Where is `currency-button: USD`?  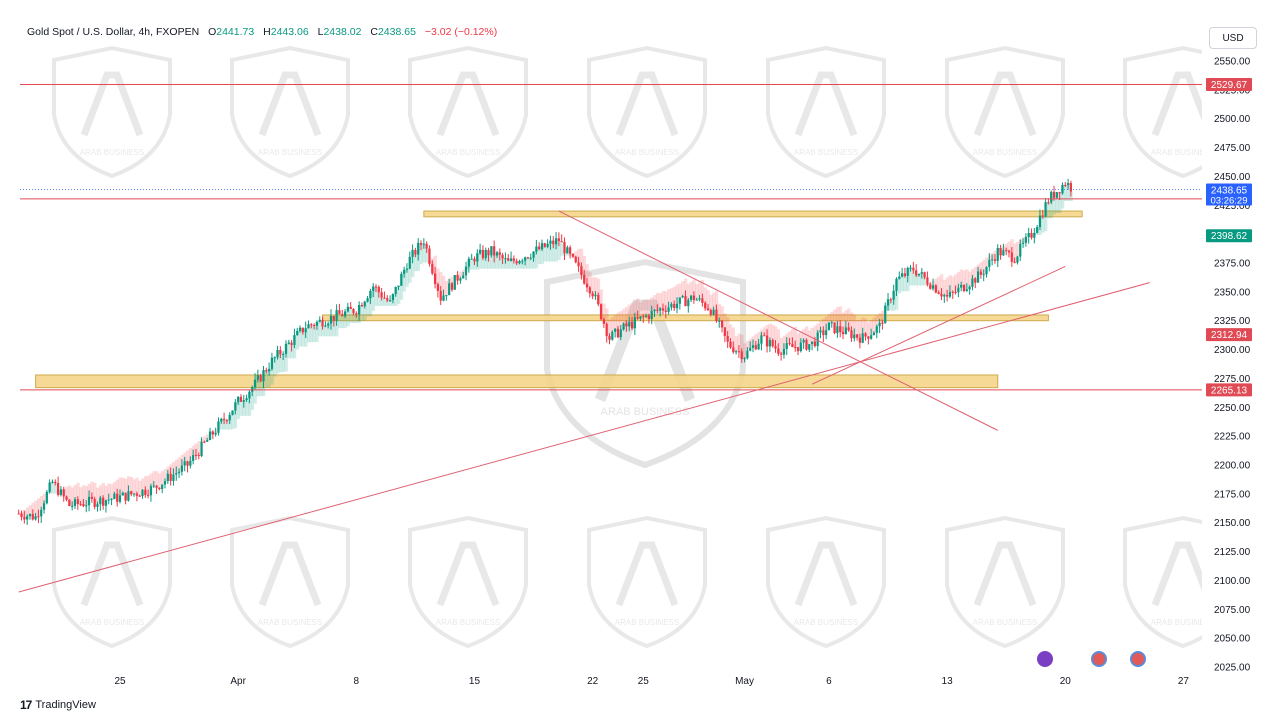
currency-button: USD is located at coordinates (1233, 38).